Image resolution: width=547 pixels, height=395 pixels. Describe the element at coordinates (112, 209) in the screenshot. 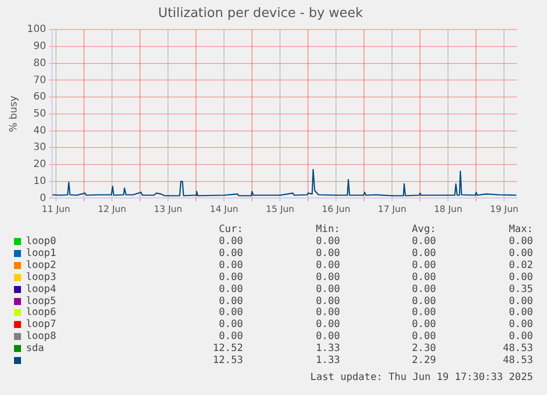

I see `x-tick-label: 12 Jun` at that location.